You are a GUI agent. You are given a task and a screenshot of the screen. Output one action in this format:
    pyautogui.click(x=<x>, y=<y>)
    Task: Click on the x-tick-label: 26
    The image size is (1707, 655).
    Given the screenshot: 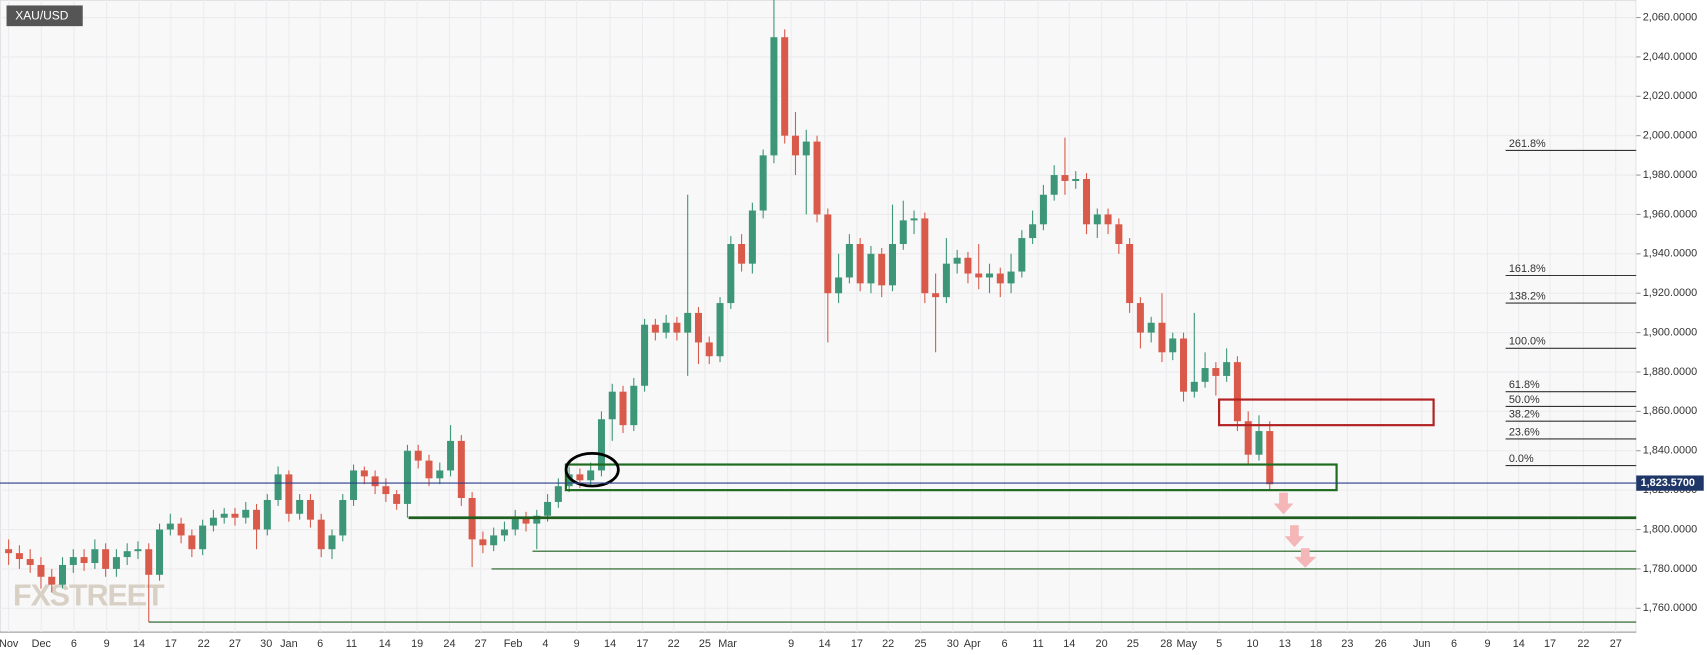 What is the action you would take?
    pyautogui.click(x=1381, y=644)
    